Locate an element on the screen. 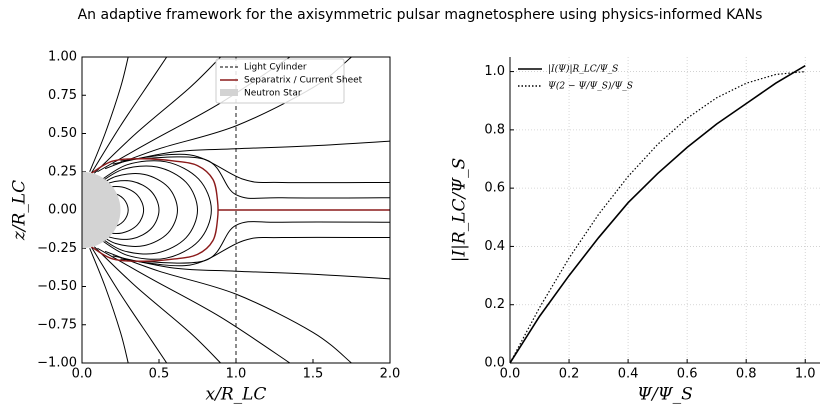  y-tick-label: 0.8 is located at coordinates (494, 129).